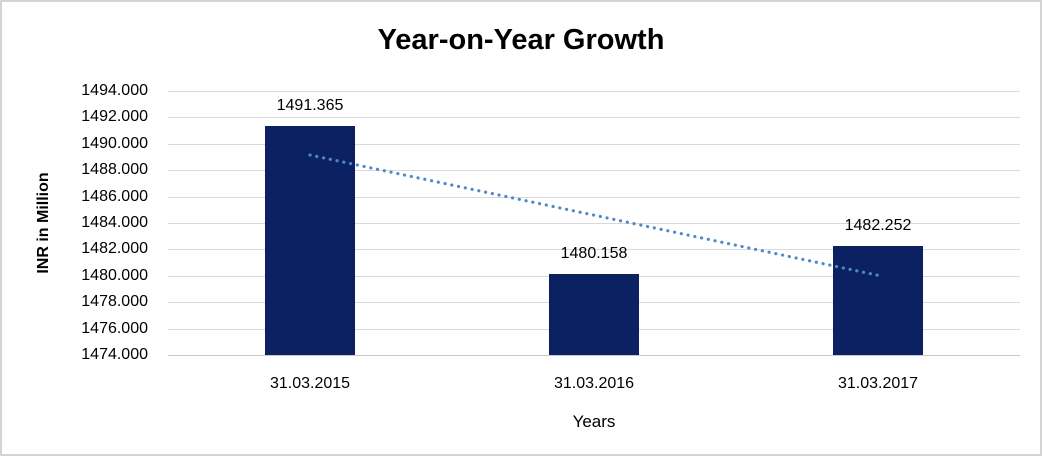 This screenshot has width=1042, height=456. I want to click on y-tick-label: 1484.000, so click(114, 222).